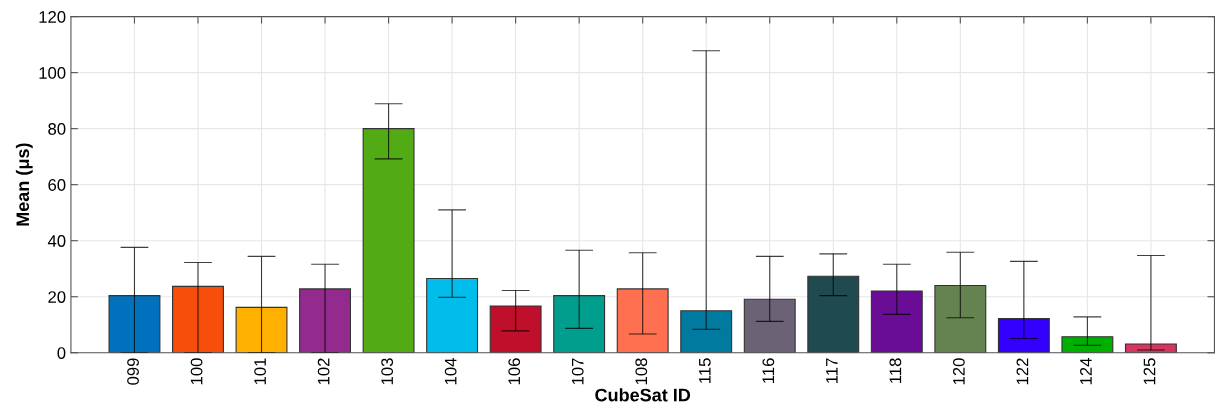 This screenshot has height=415, width=1223. Describe the element at coordinates (260, 371) in the screenshot. I see `x-tick-label: 101` at that location.